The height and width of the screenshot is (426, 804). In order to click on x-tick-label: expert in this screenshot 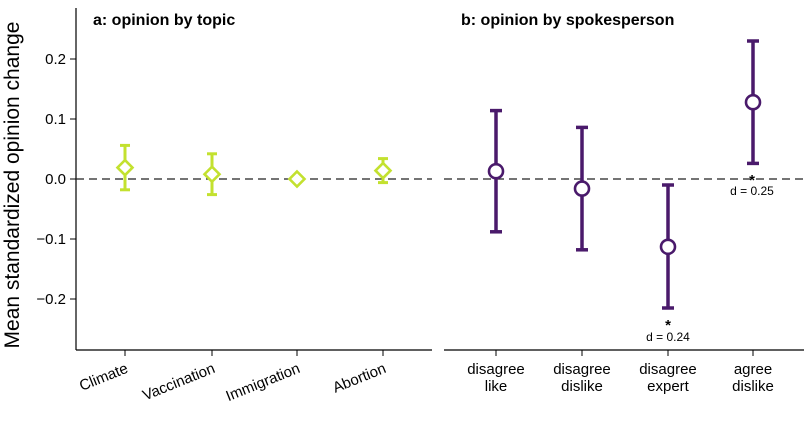, I will do `click(668, 386)`.